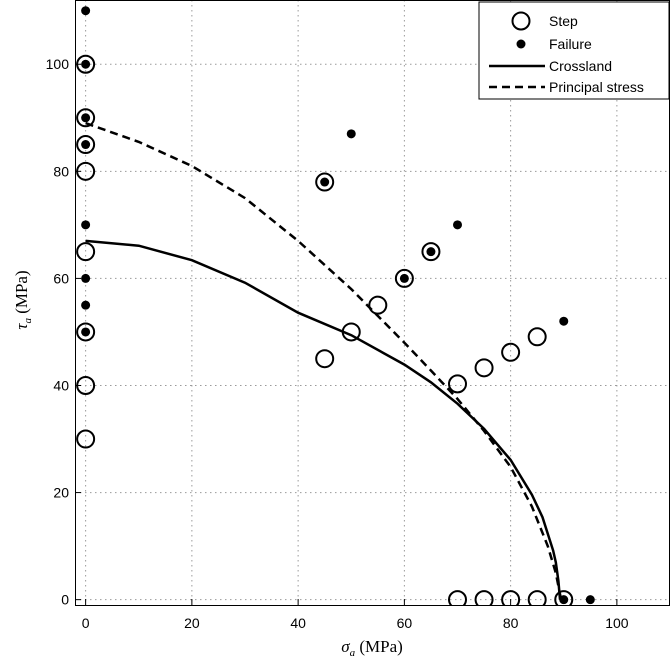 The width and height of the screenshot is (670, 662). I want to click on legend-box, so click(574, 50).